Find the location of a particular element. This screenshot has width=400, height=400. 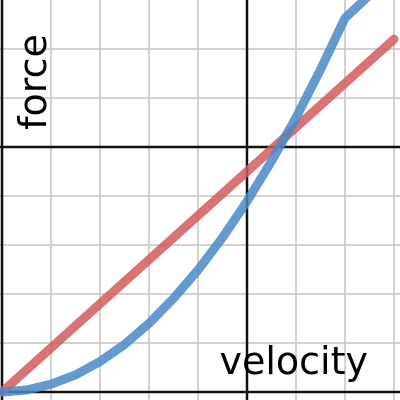

y-axis-label: force is located at coordinates (33, 82).